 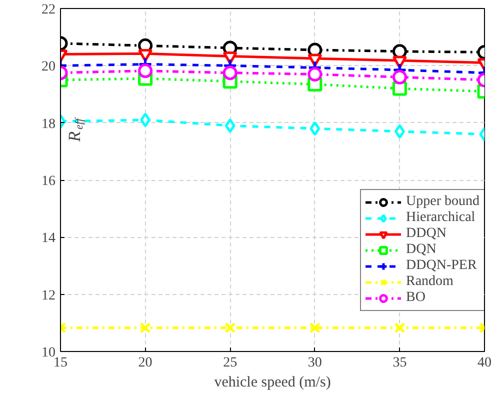 I want to click on x-tick-label: 40, so click(x=485, y=363).